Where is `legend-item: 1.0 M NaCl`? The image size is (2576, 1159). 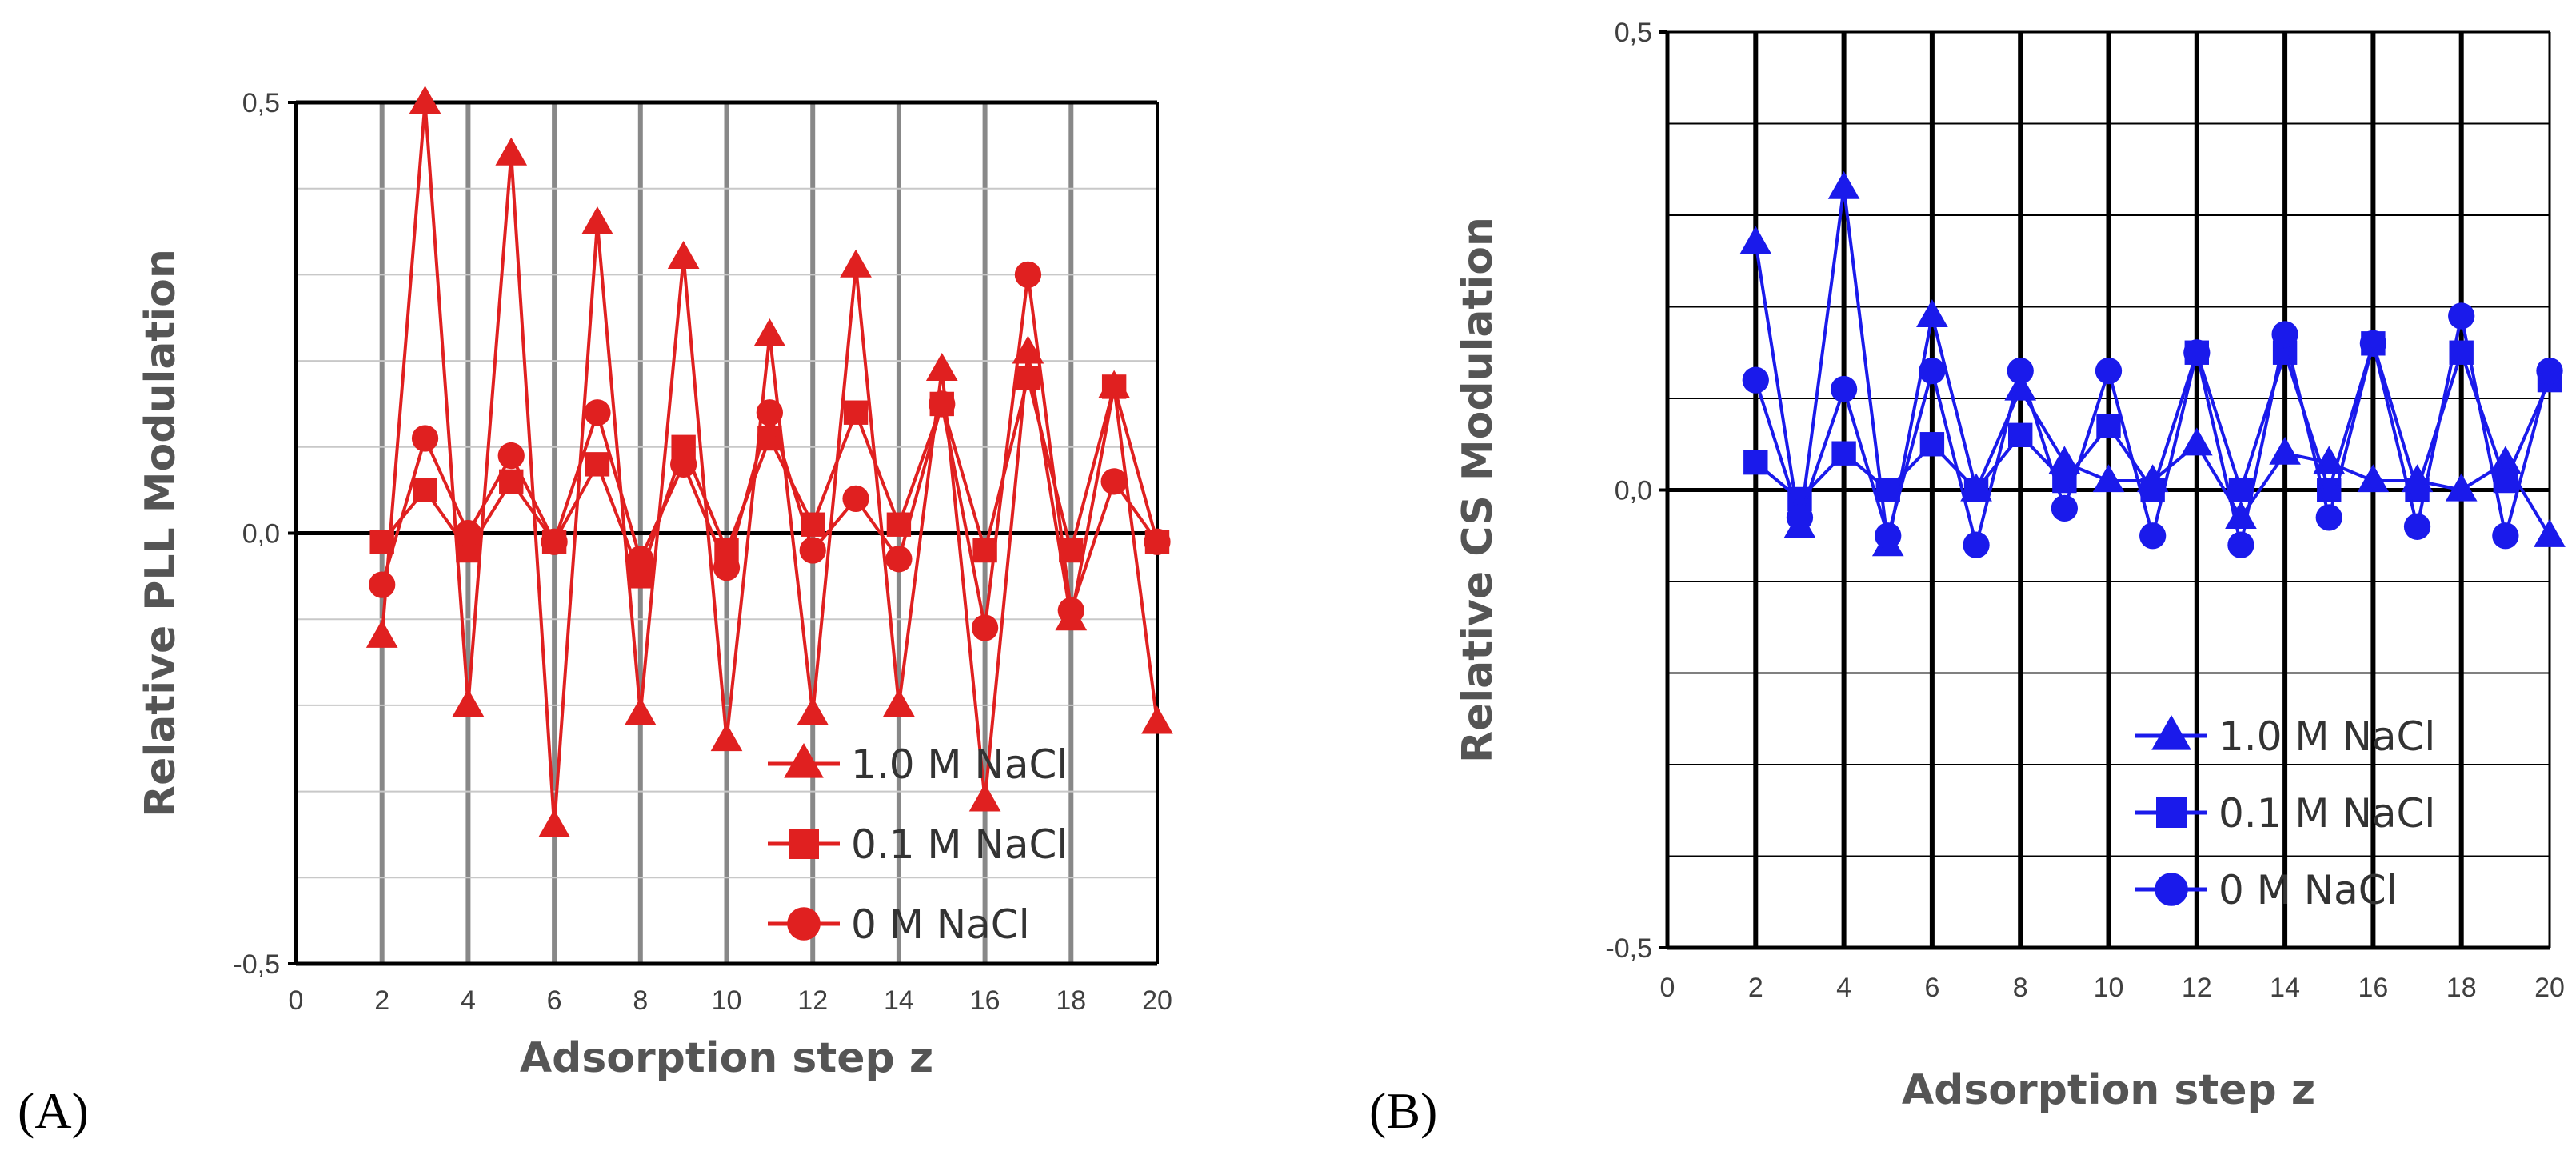 legend-item: 1.0 M NaCl is located at coordinates (918, 764).